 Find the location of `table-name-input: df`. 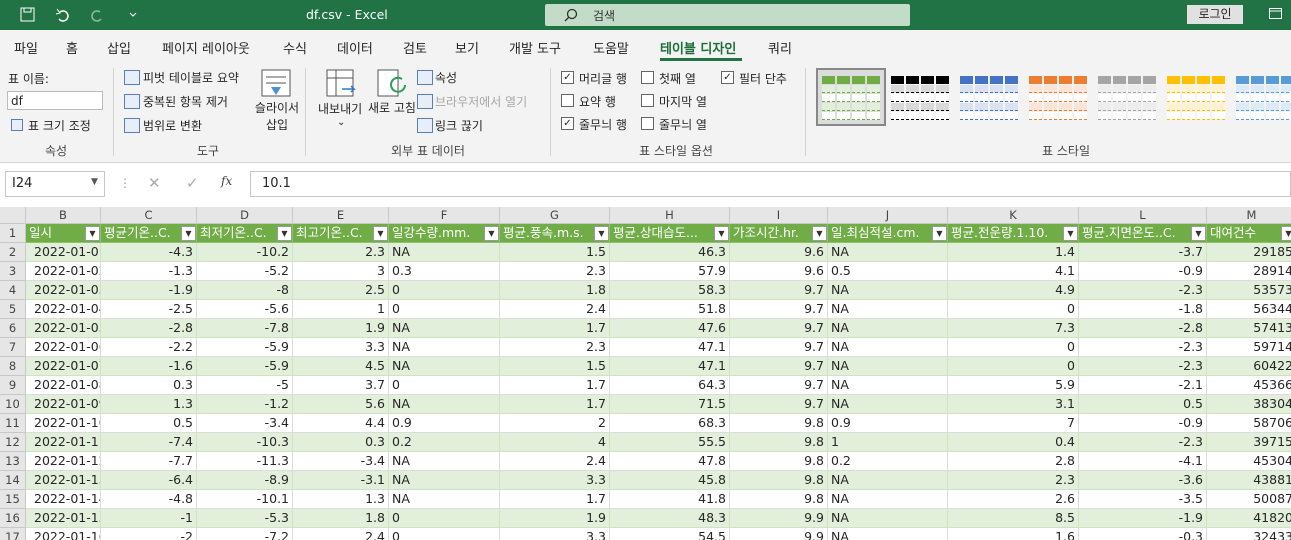

table-name-input: df is located at coordinates (55, 100).